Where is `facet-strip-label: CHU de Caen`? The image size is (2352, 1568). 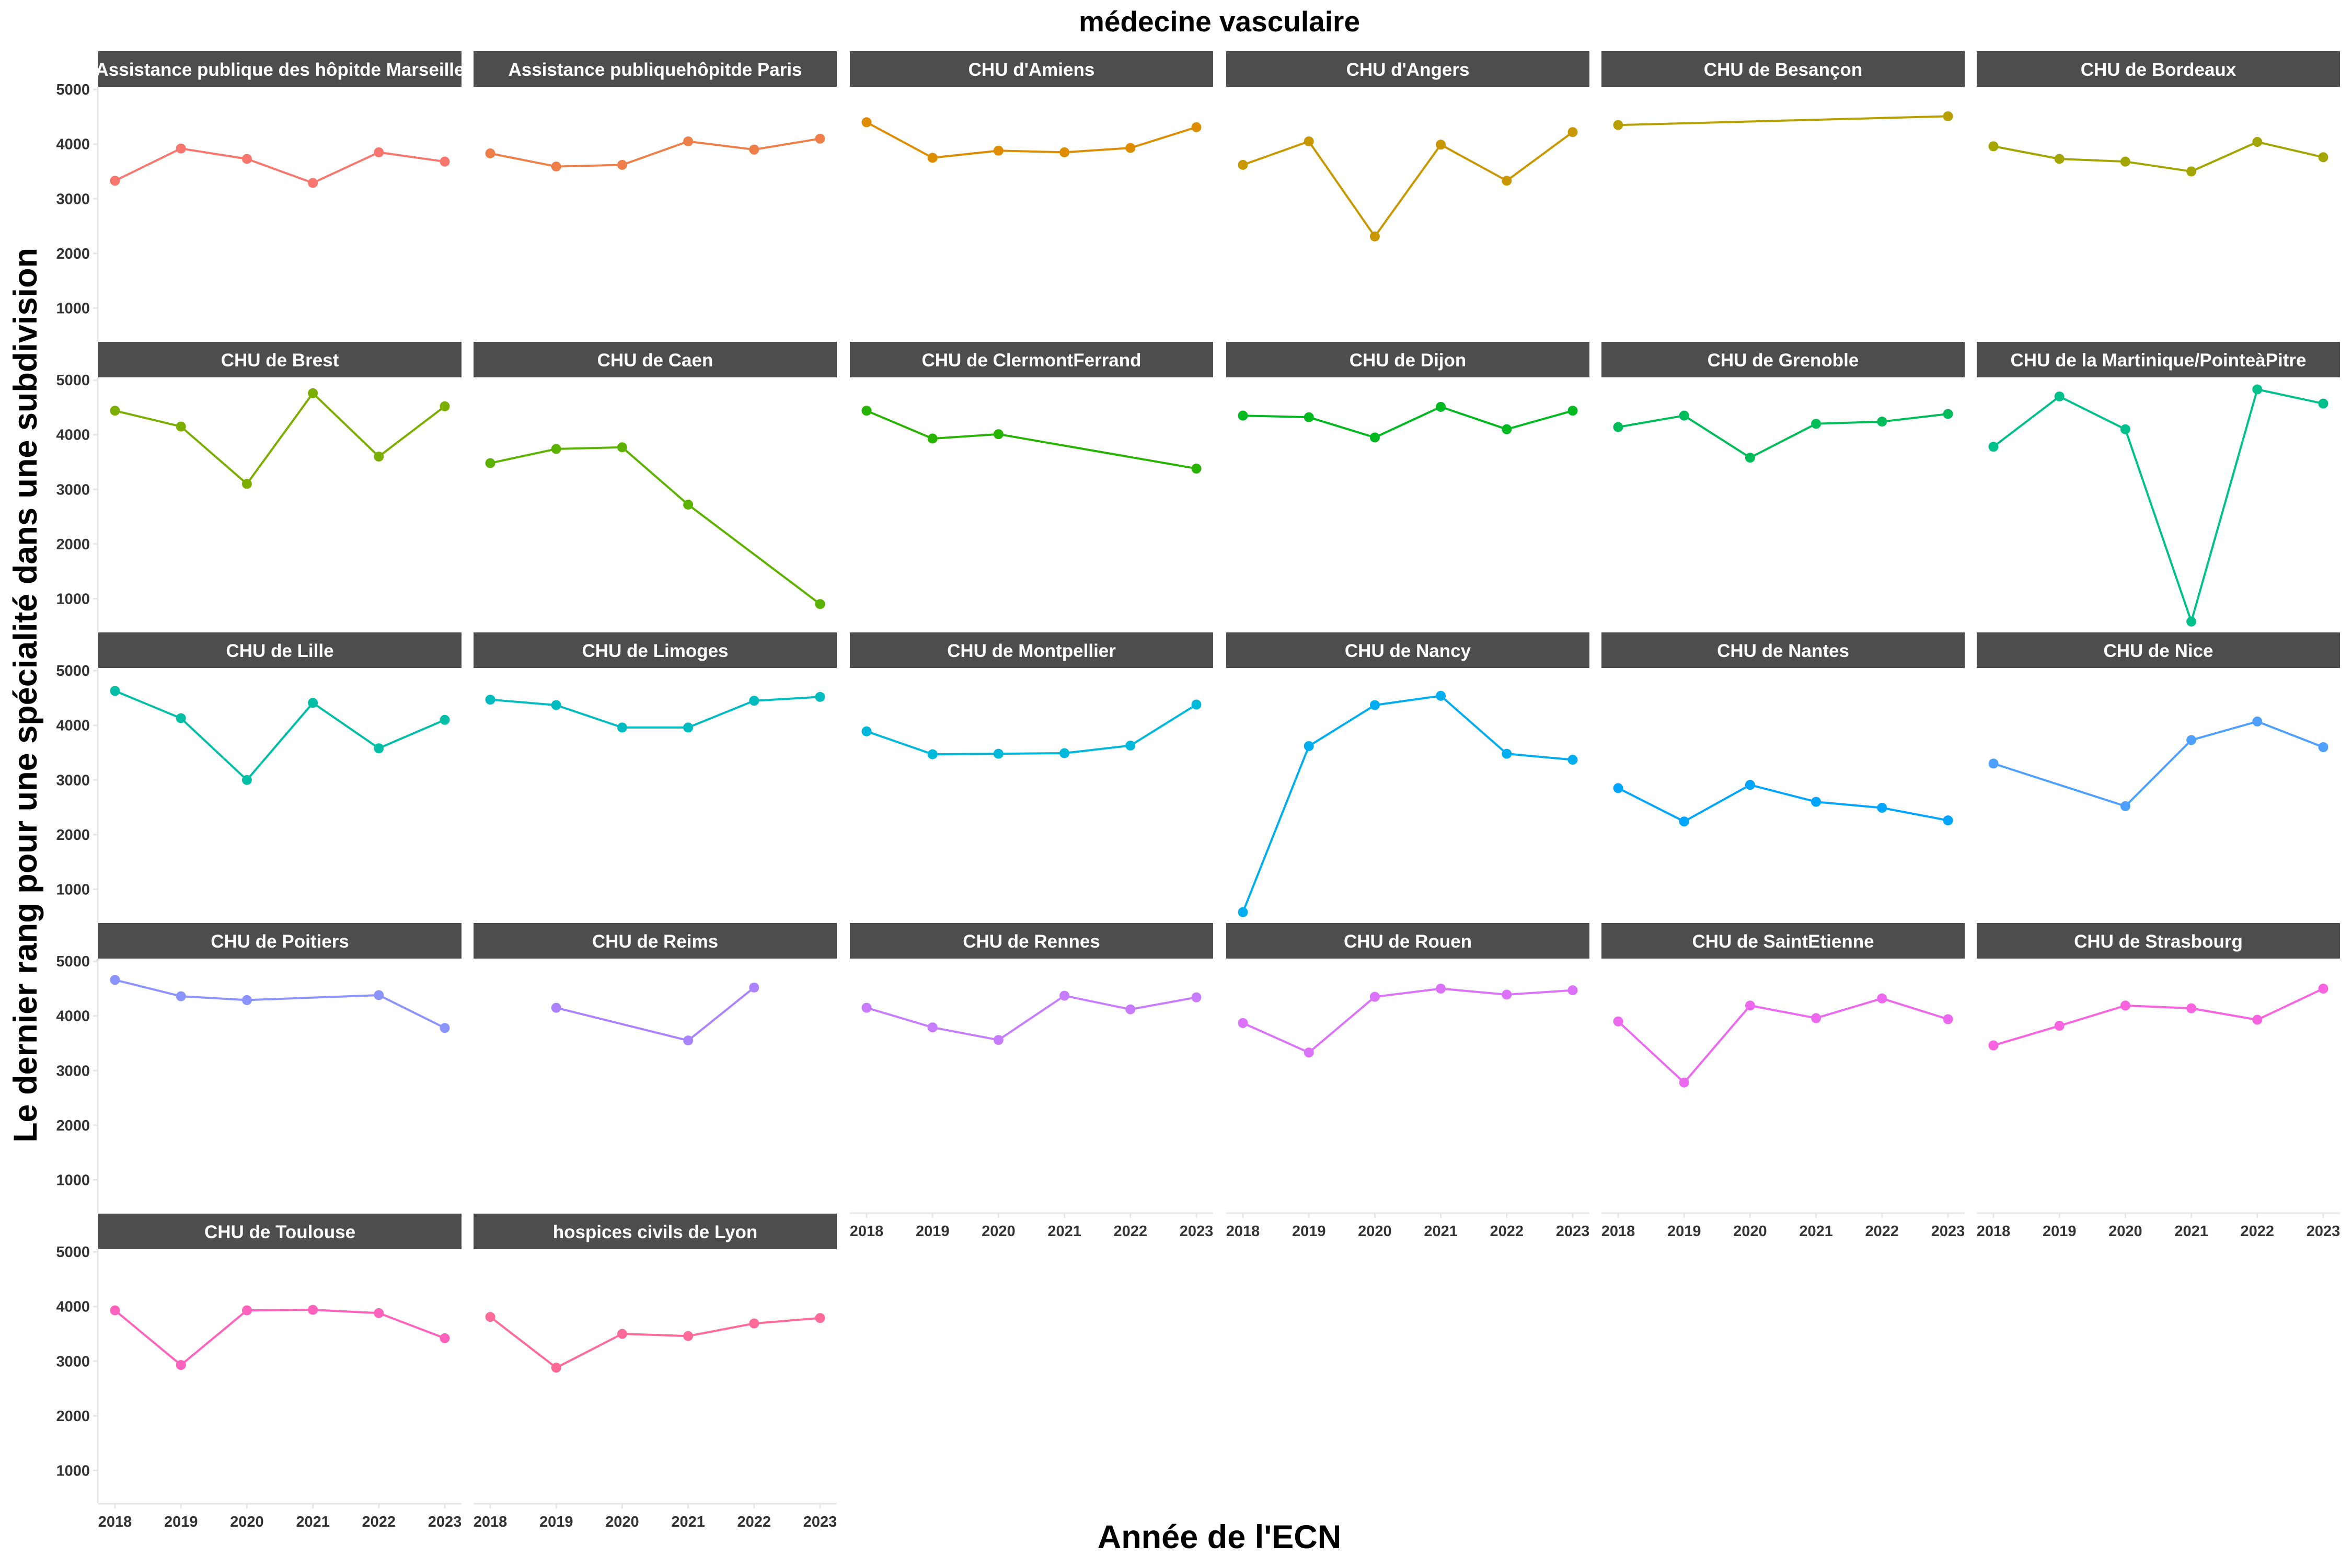 facet-strip-label: CHU de Caen is located at coordinates (655, 360).